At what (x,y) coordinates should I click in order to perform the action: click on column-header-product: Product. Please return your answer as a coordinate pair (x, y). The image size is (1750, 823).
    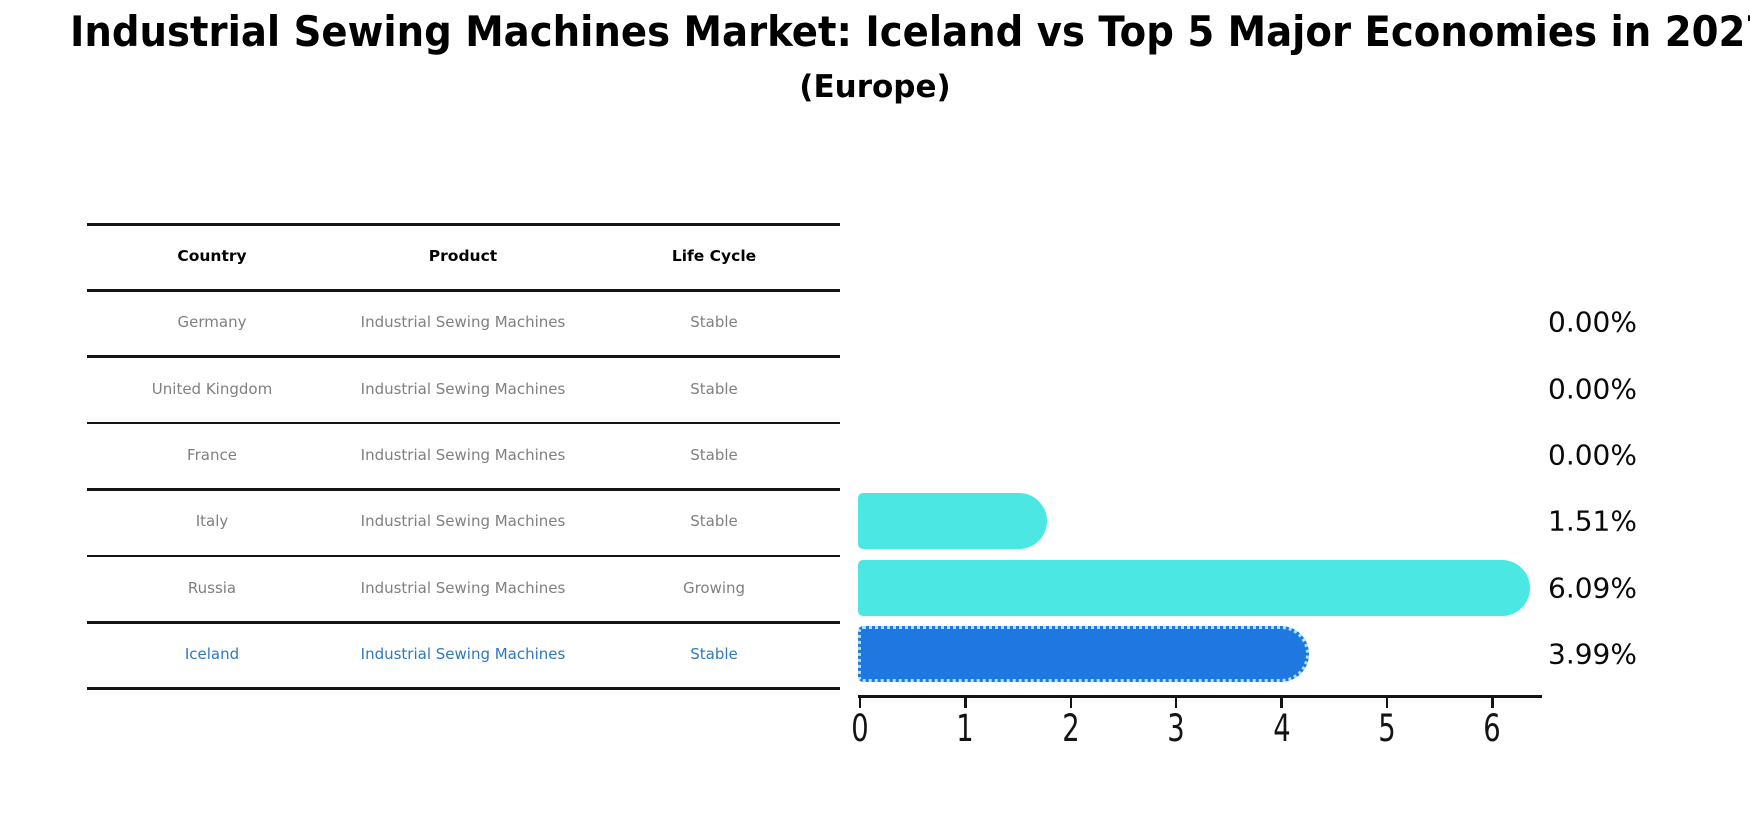
    Looking at the image, I should click on (463, 256).